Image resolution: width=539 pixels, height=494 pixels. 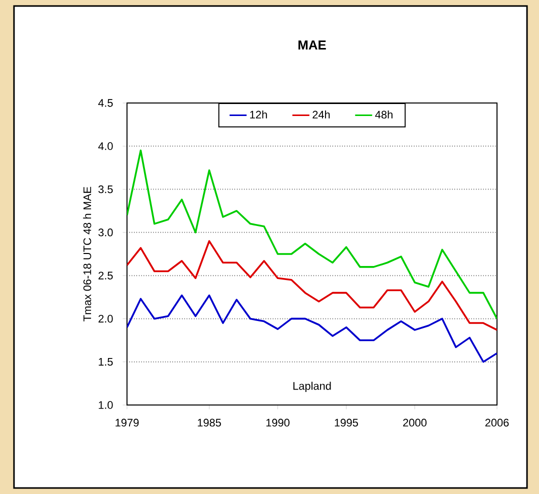 I want to click on y-tick-label: 1.5, so click(x=105, y=362).